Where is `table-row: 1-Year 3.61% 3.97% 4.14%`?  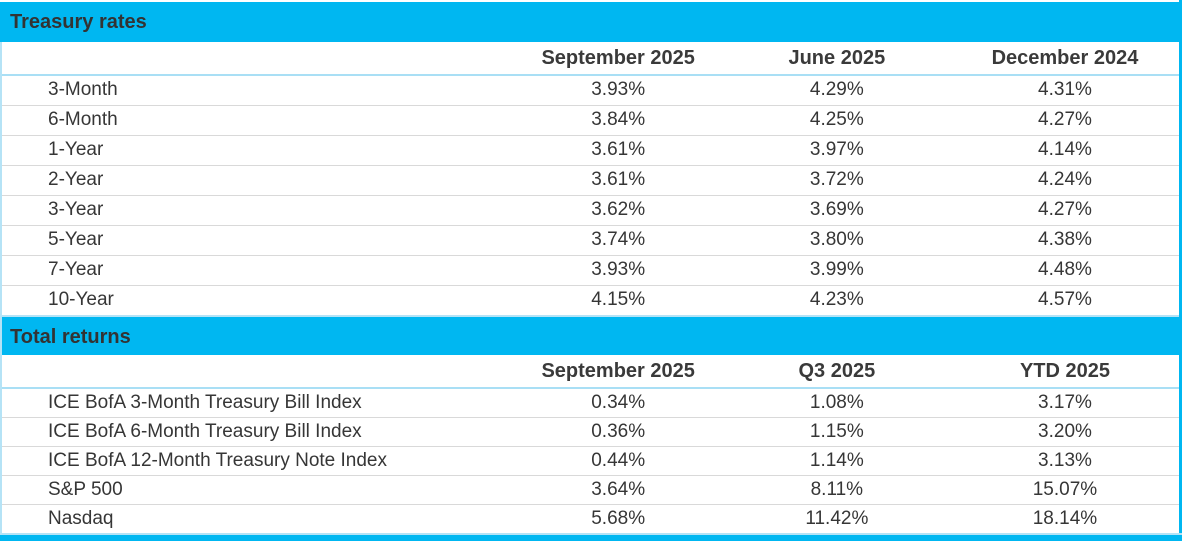 table-row: 1-Year 3.61% 3.97% 4.14% is located at coordinates (591, 150).